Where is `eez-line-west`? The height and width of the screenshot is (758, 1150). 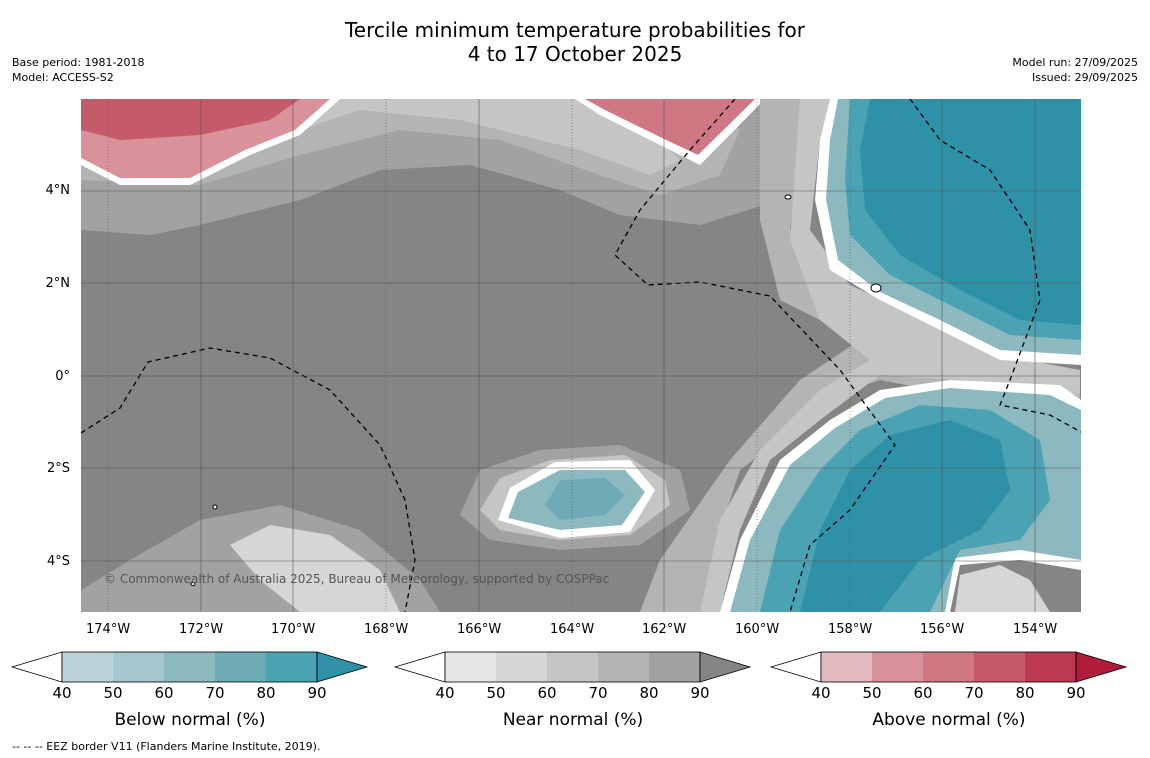
eez-line-west is located at coordinates (248, 479).